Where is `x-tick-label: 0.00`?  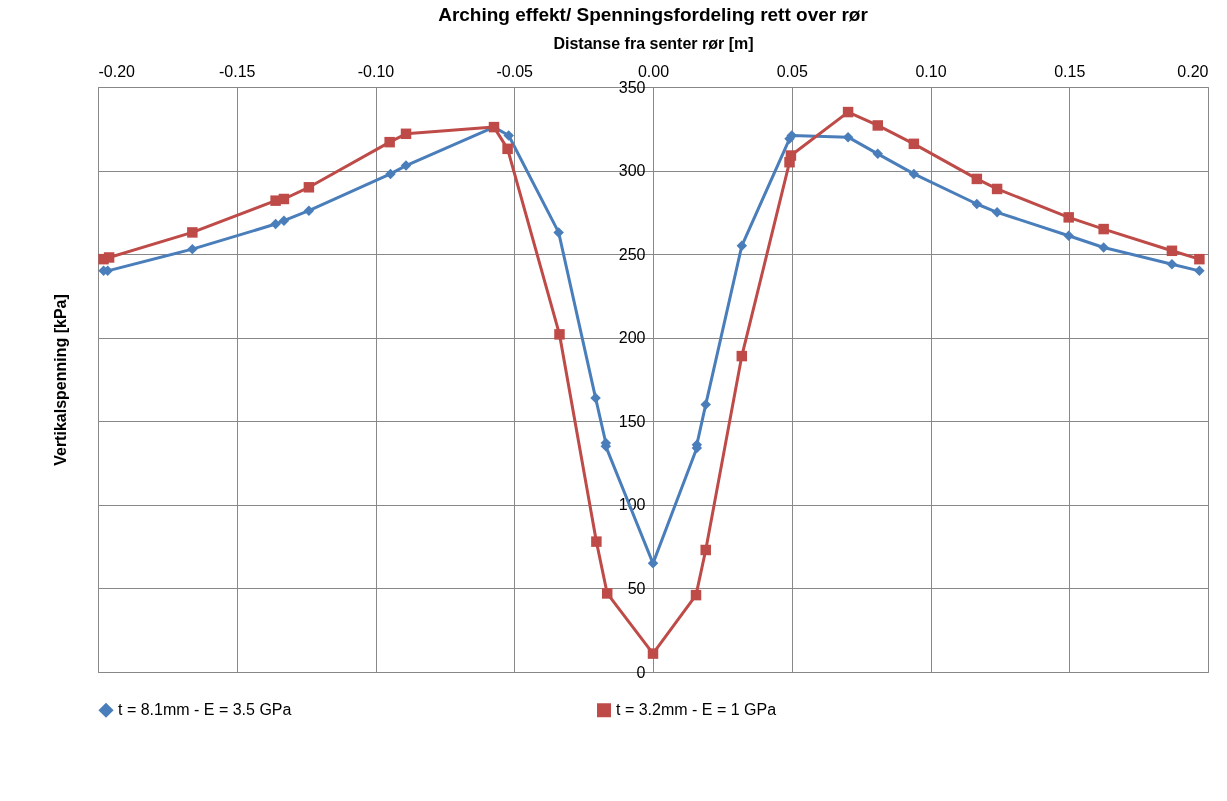
x-tick-label: 0.00 is located at coordinates (653, 71).